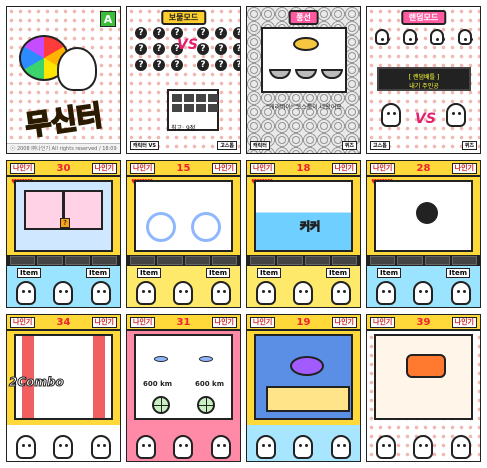 This screenshot has width=487, height=468. I want to click on hud-bar: 나인기 31 나인기, so click(183, 323).